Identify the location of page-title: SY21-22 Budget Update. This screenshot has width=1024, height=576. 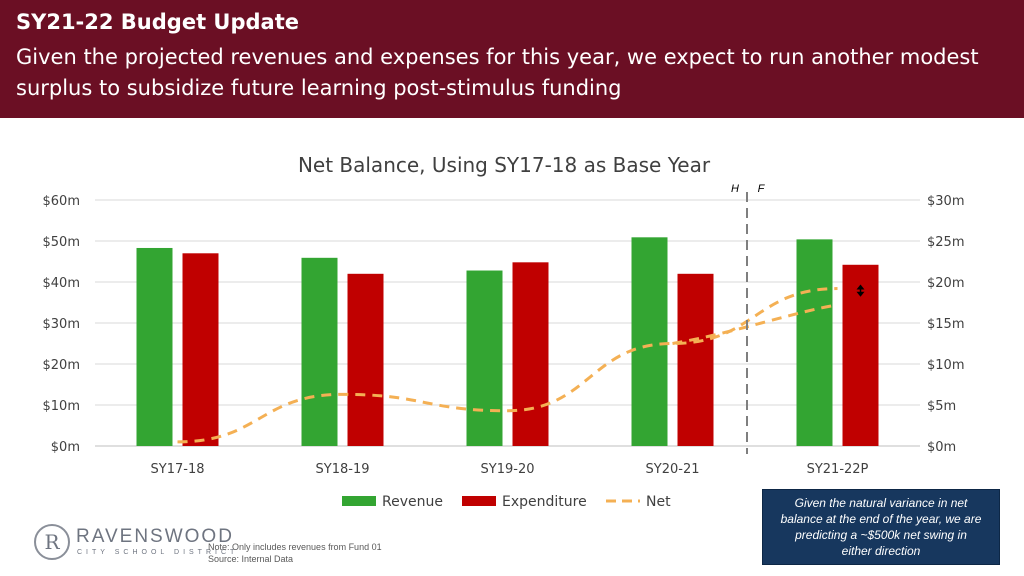
(157, 22).